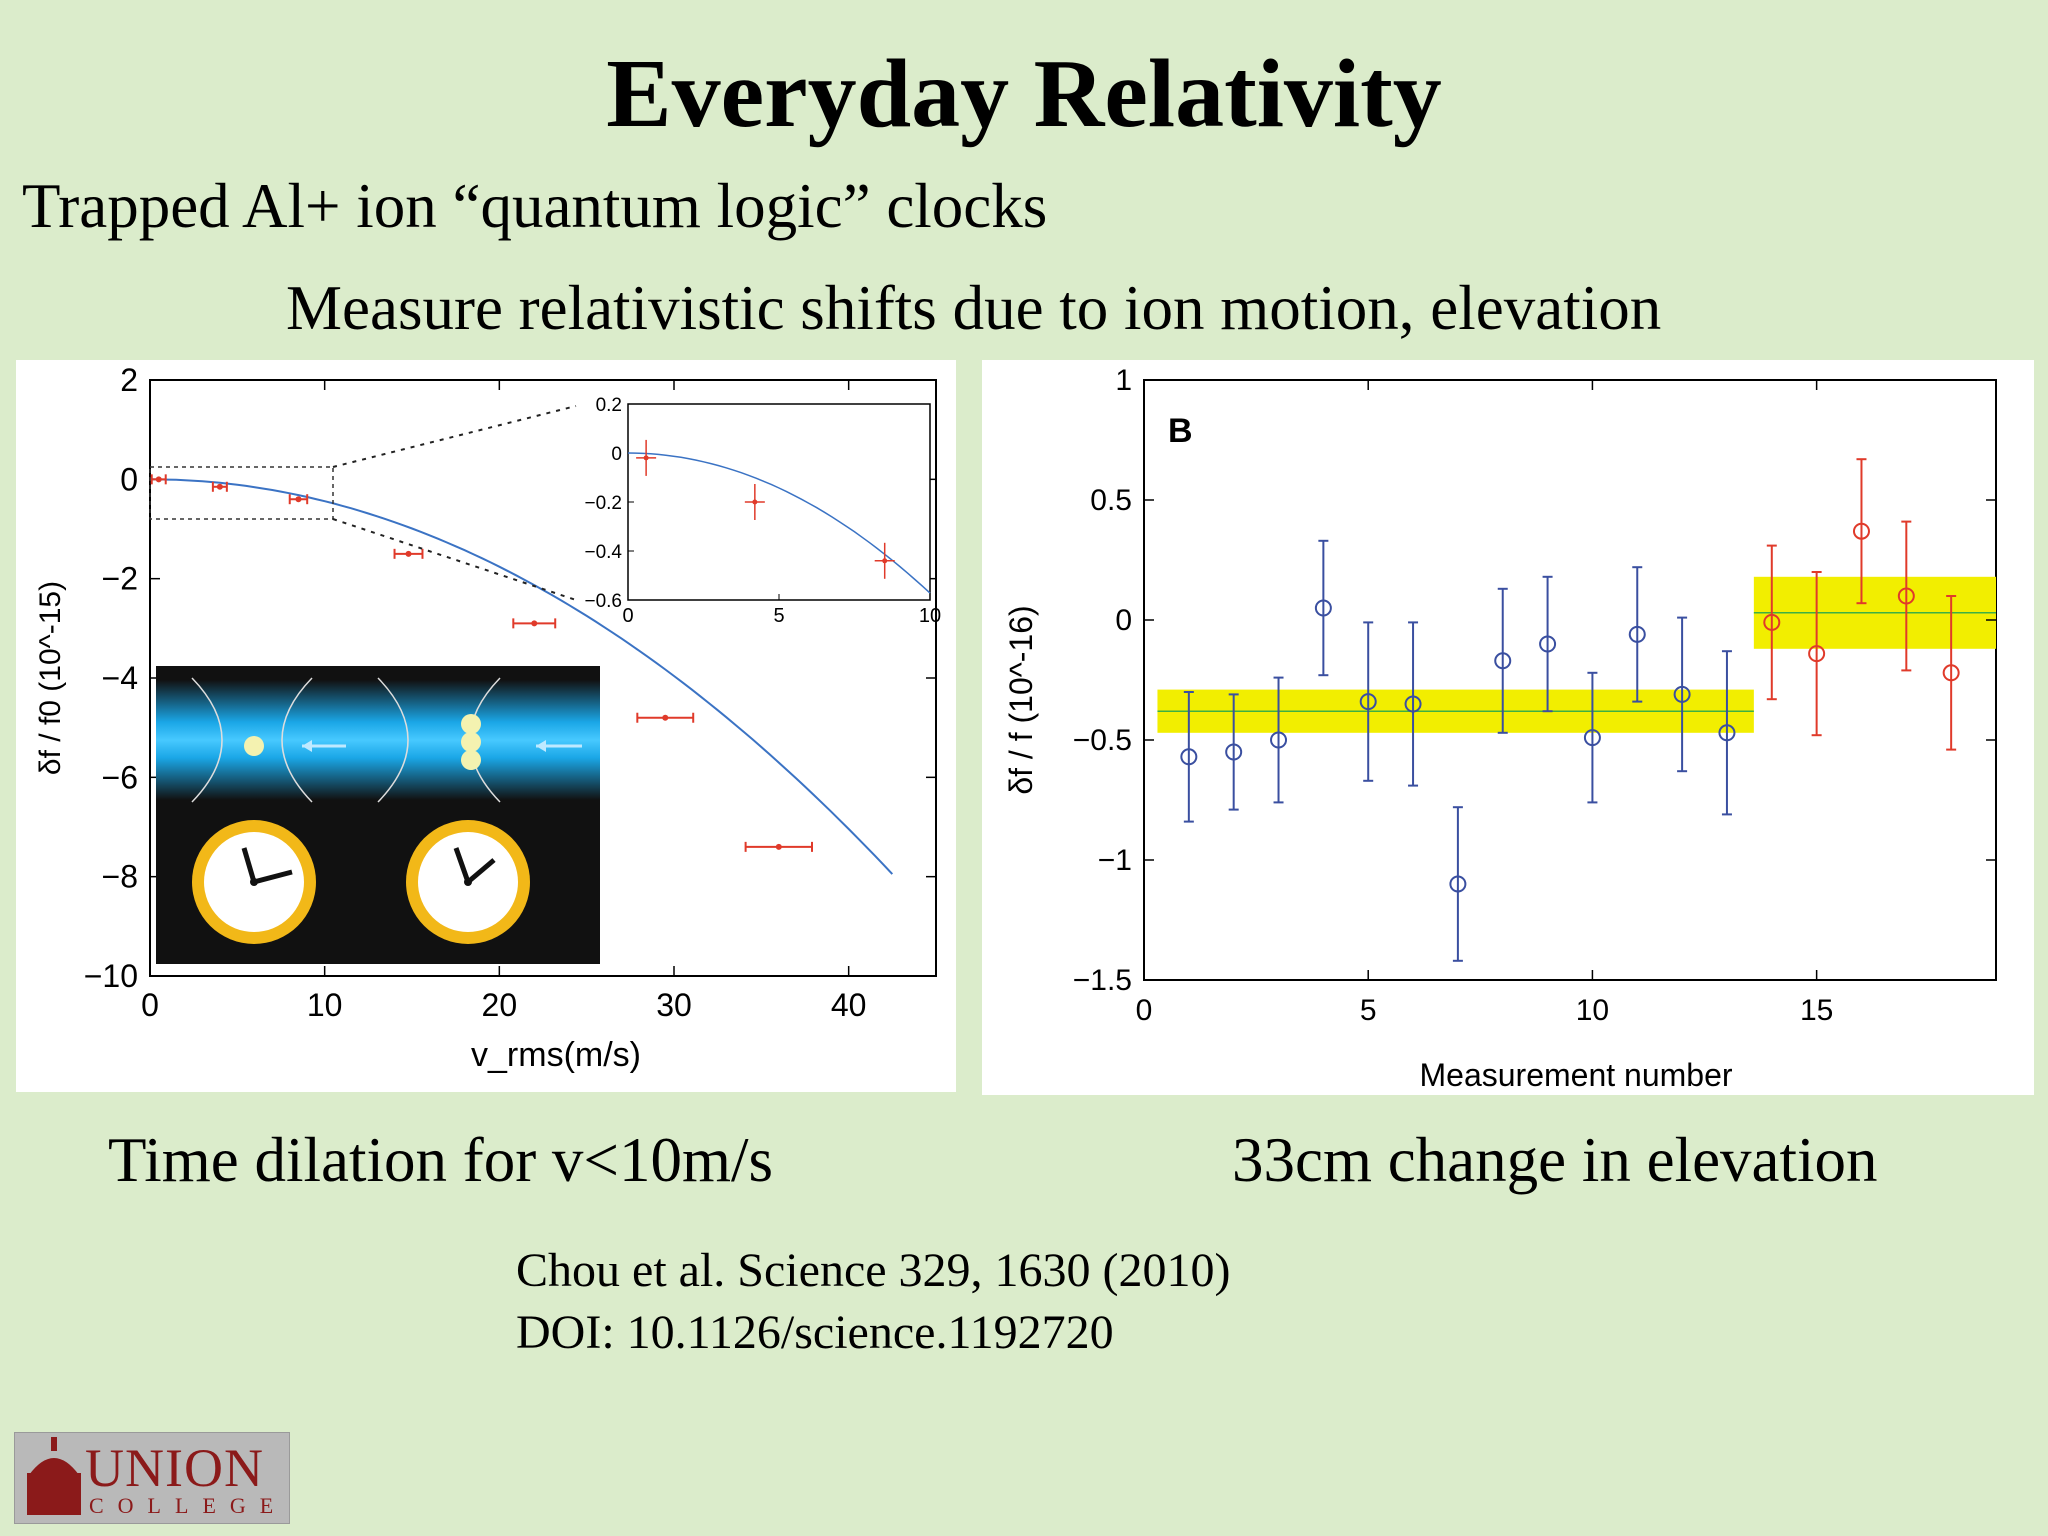 Image resolution: width=2048 pixels, height=1536 pixels. What do you see at coordinates (1021, 699) in the screenshot?
I see `y-axis-label: δf / f (10^-16)` at bounding box center [1021, 699].